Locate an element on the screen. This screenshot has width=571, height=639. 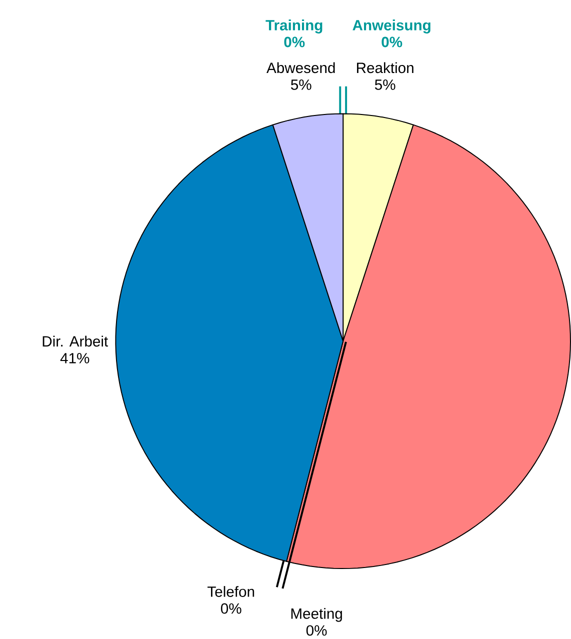
category-label: Telefon is located at coordinates (231, 591).